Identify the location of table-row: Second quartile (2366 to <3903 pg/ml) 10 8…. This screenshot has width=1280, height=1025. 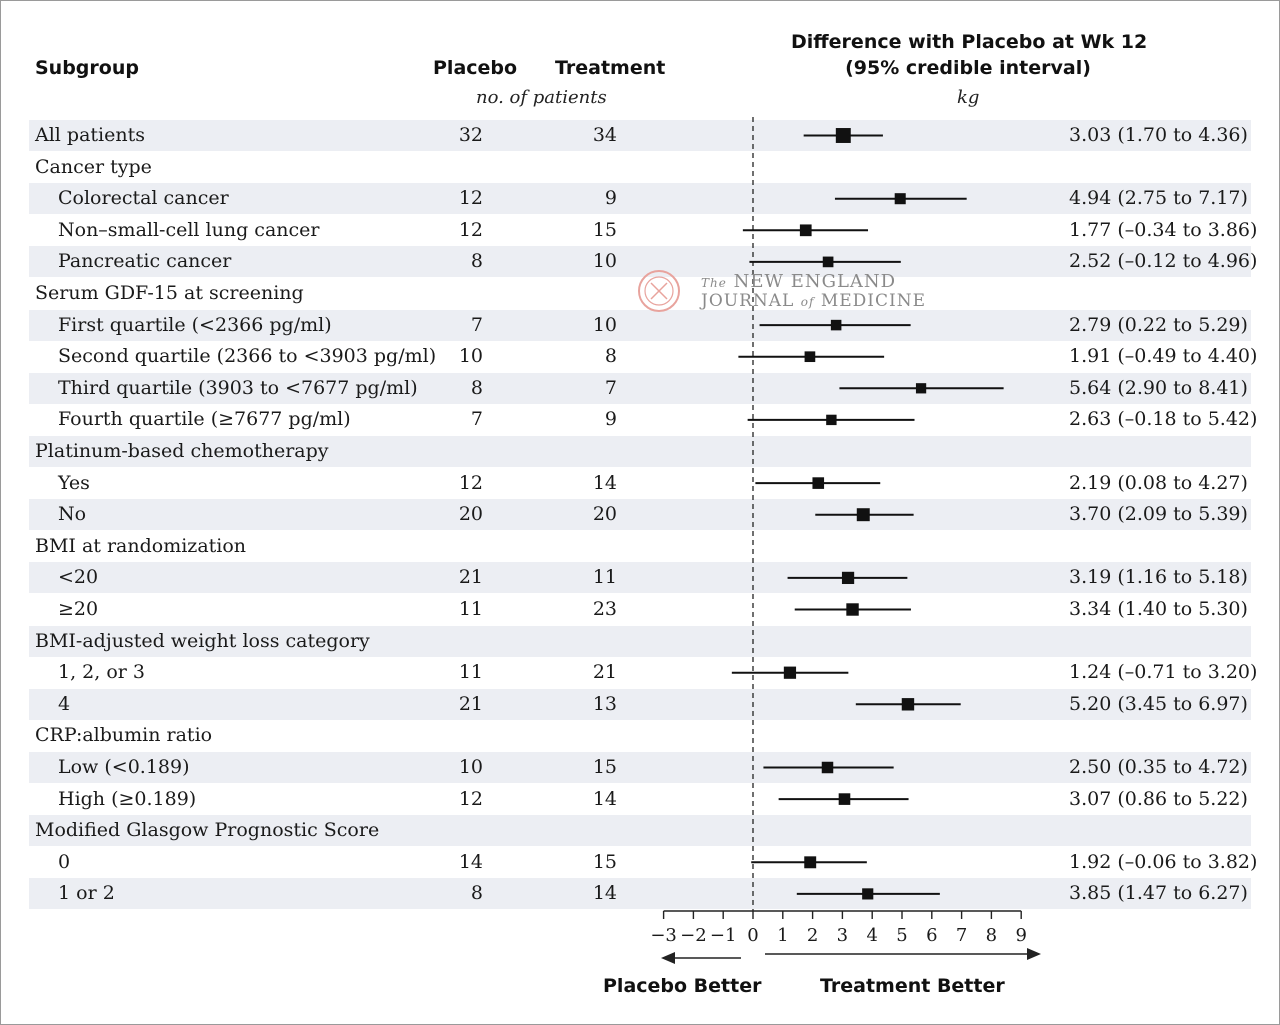
(640, 356).